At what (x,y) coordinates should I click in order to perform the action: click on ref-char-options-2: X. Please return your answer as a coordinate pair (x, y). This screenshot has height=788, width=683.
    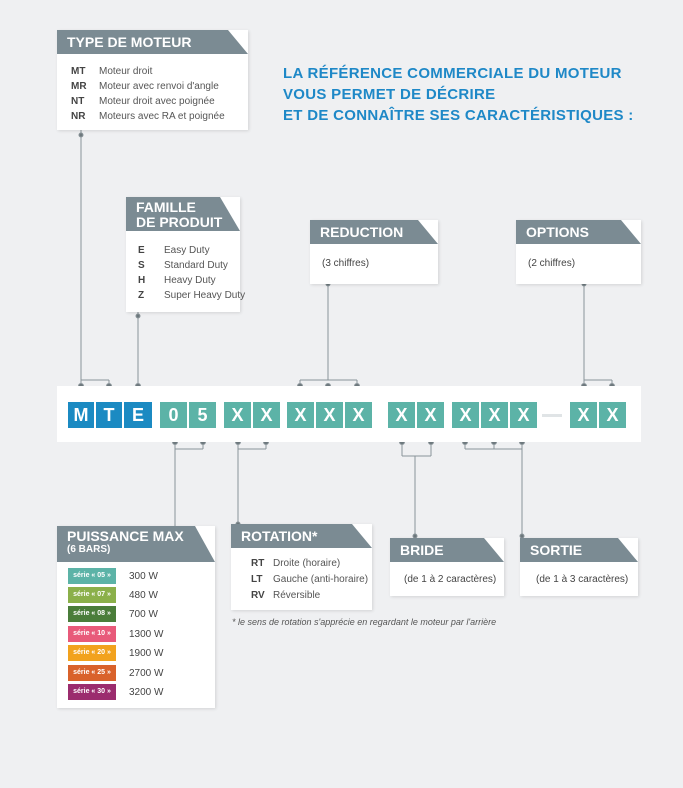
    Looking at the image, I should click on (612, 415).